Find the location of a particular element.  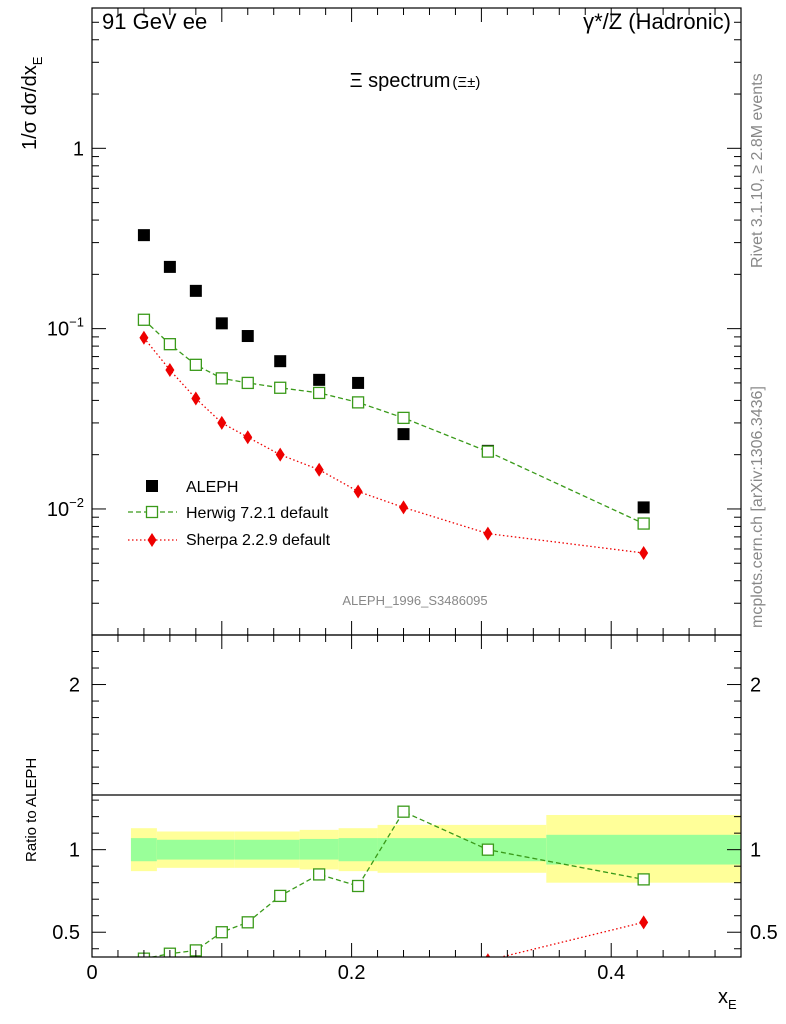

ratio-ytick-label: 0.5 is located at coordinates (66, 933).